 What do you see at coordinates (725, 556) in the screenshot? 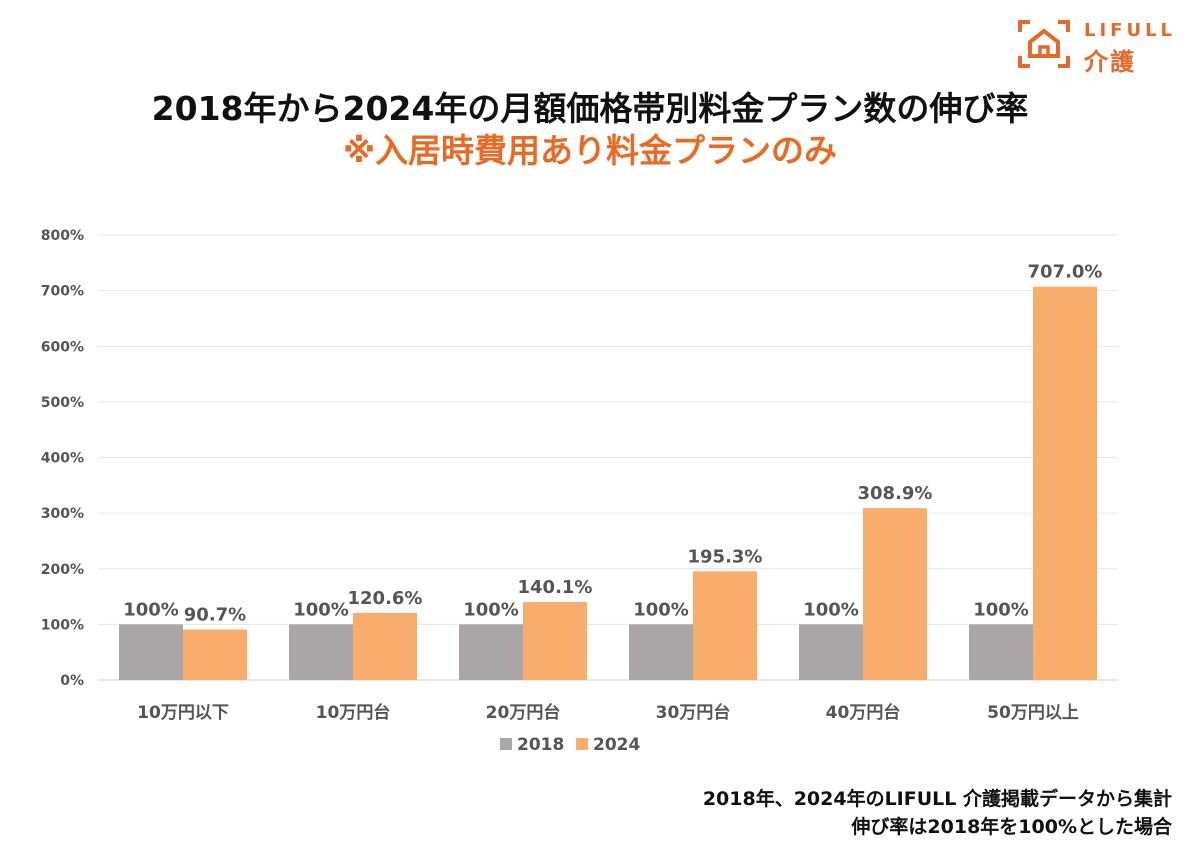
I see `data-label-2024: 195.3%` at bounding box center [725, 556].